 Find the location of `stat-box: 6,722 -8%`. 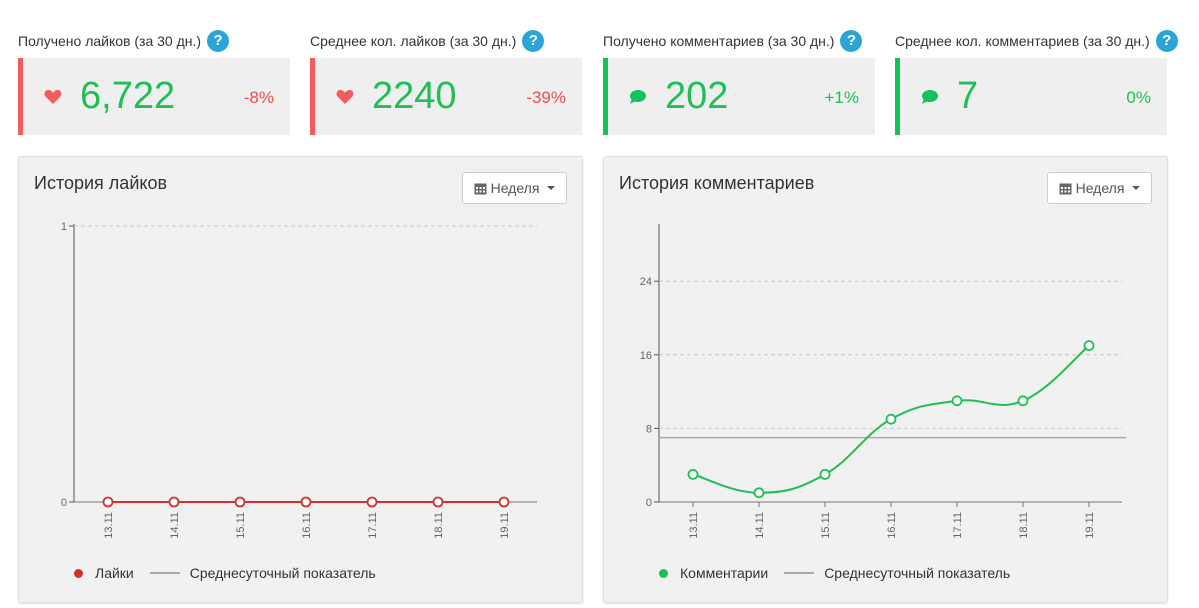

stat-box: 6,722 -8% is located at coordinates (154, 96).